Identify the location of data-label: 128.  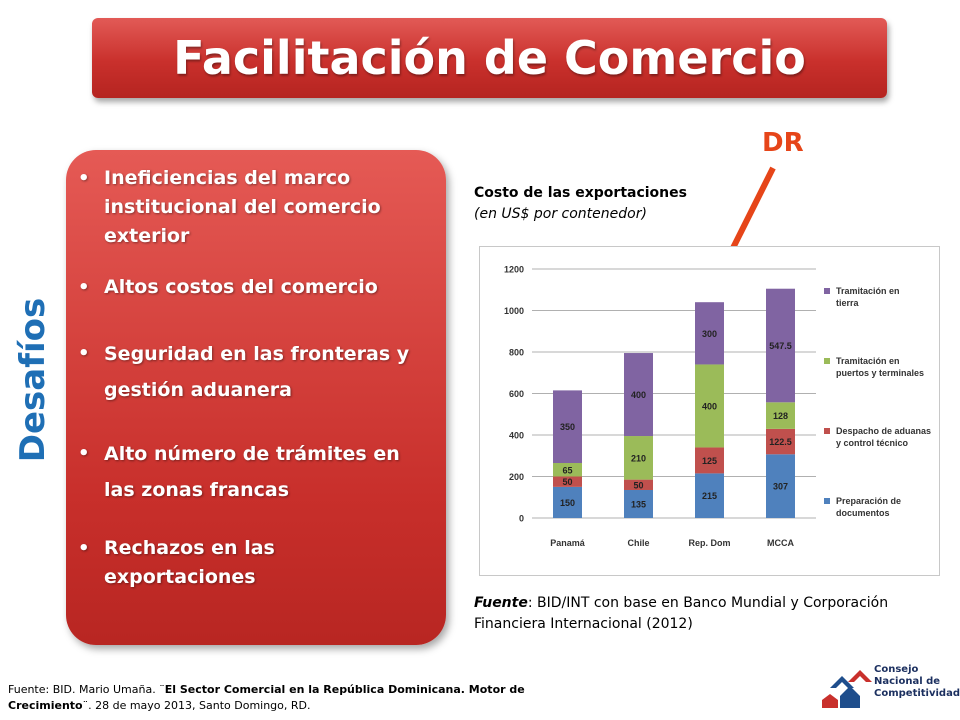
(780, 416).